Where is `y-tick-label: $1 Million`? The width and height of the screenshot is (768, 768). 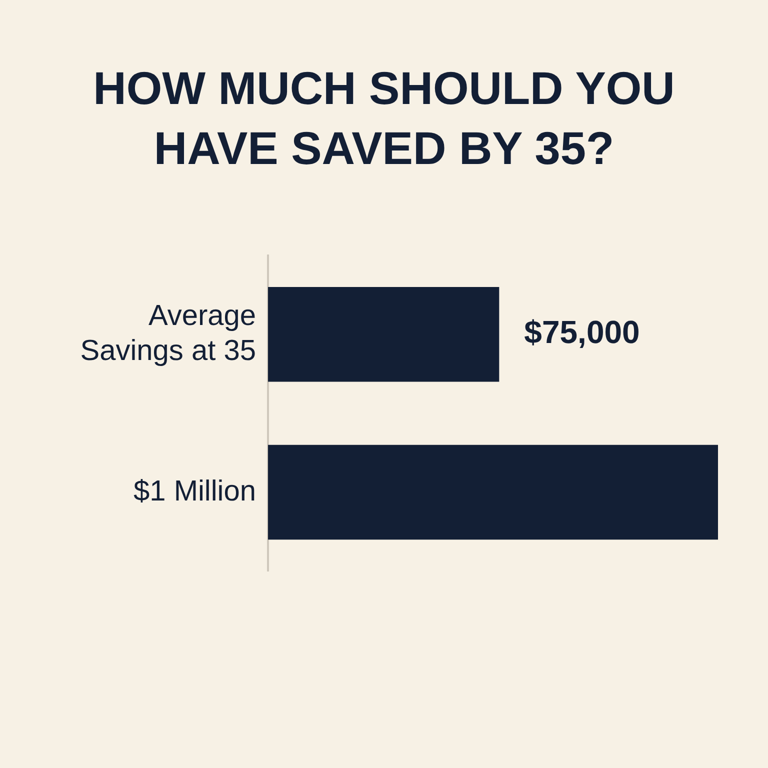 y-tick-label: $1 Million is located at coordinates (195, 491).